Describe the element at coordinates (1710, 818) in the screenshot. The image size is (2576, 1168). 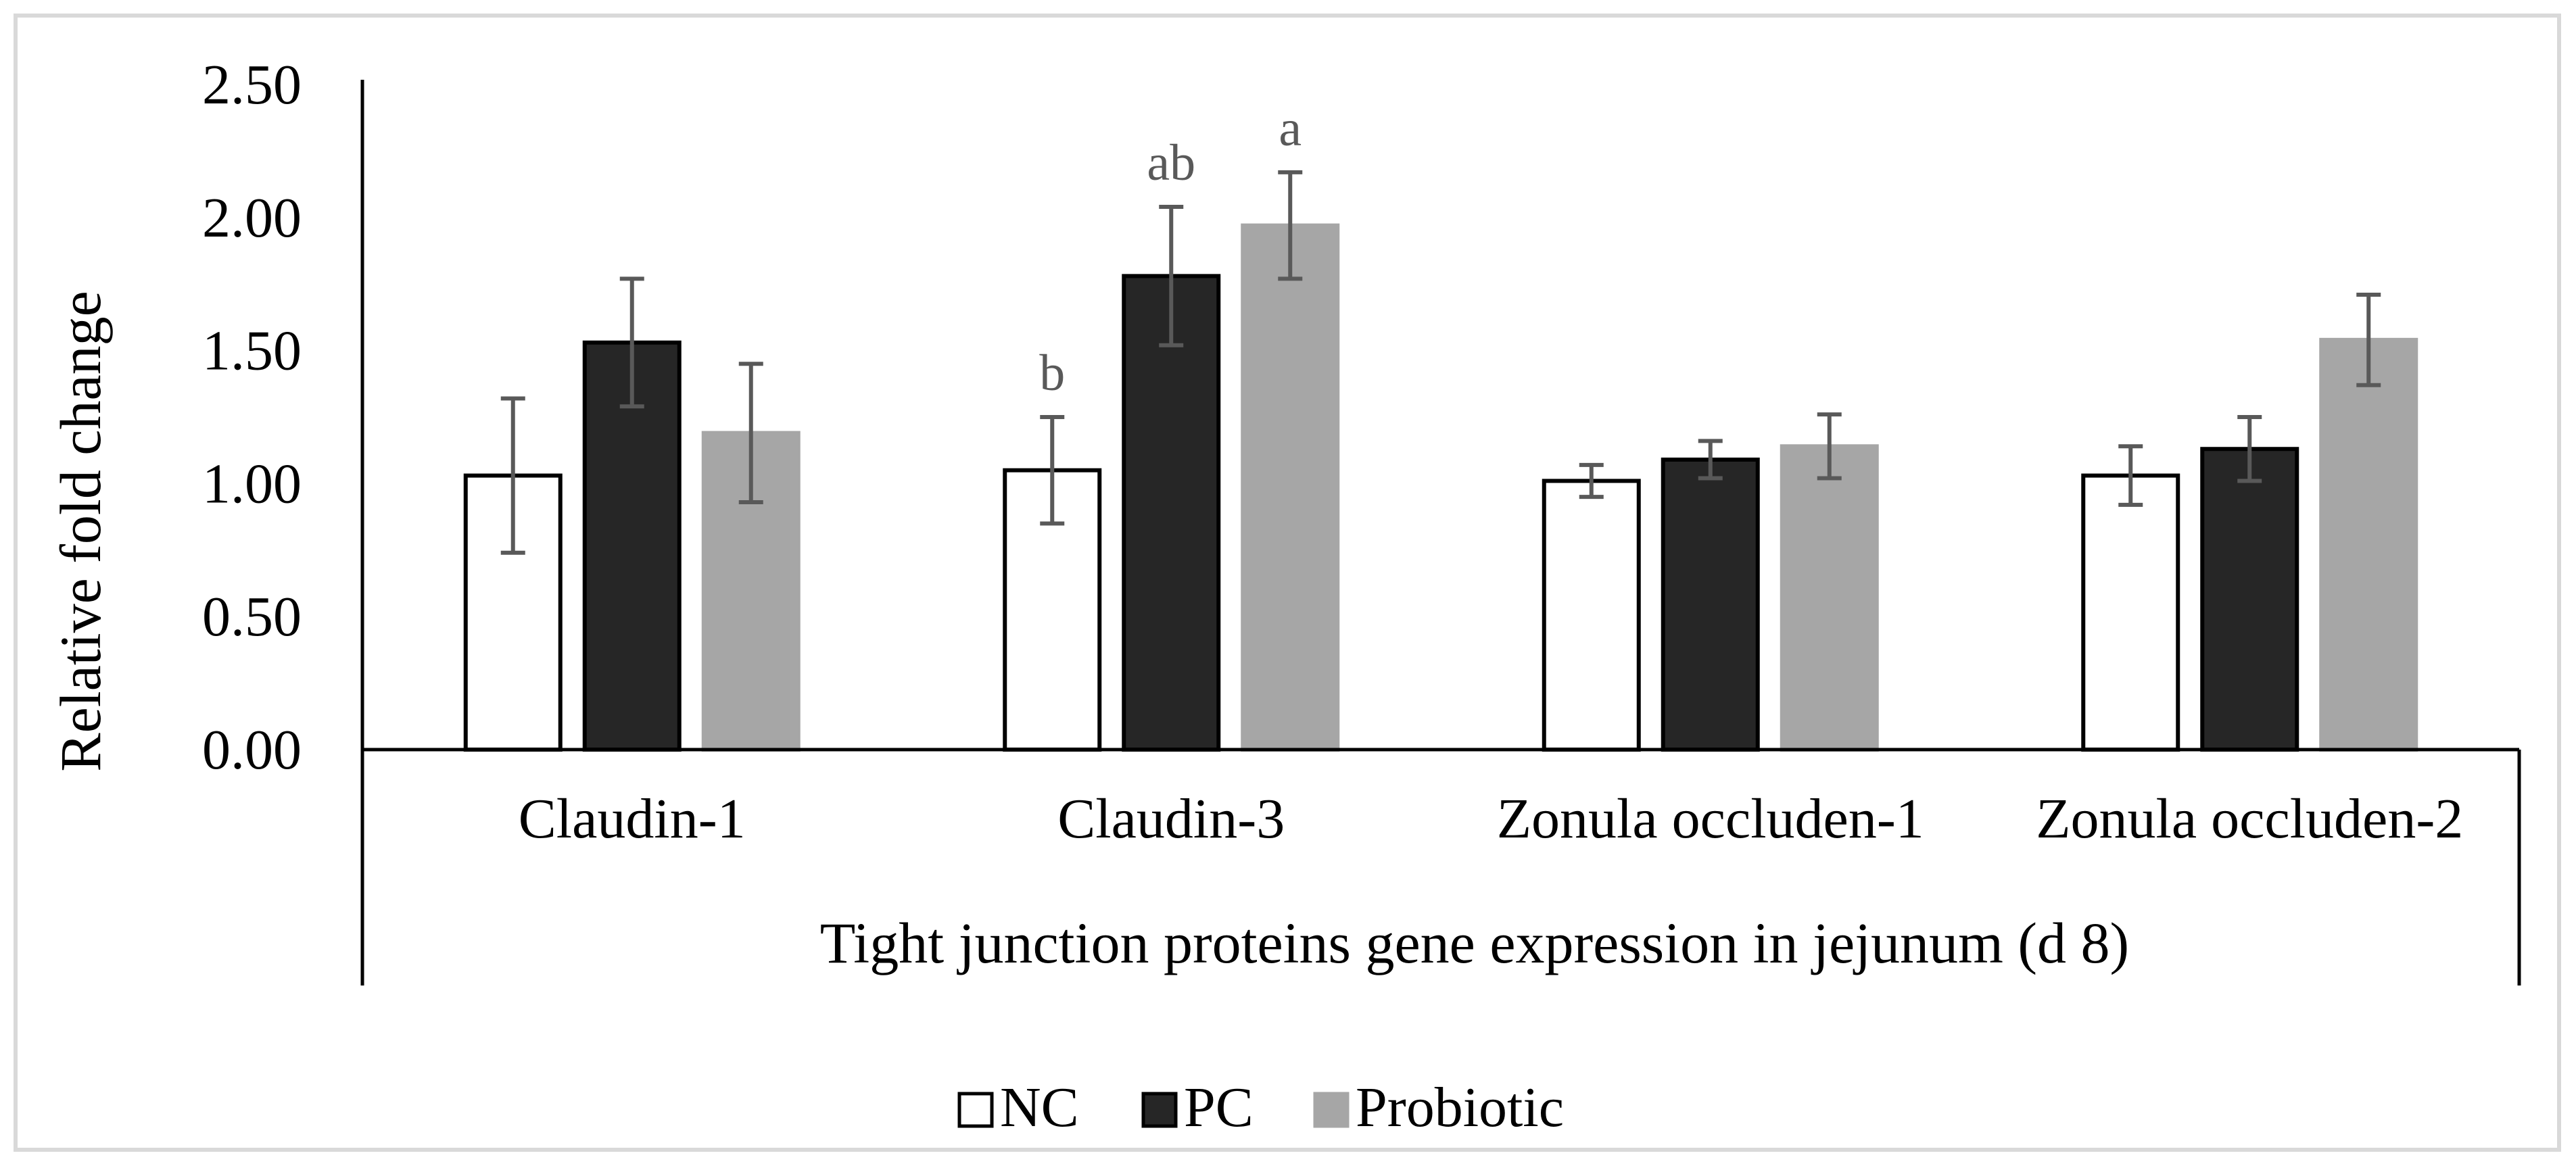
I see `category-label: Zonula occluden-1` at that location.